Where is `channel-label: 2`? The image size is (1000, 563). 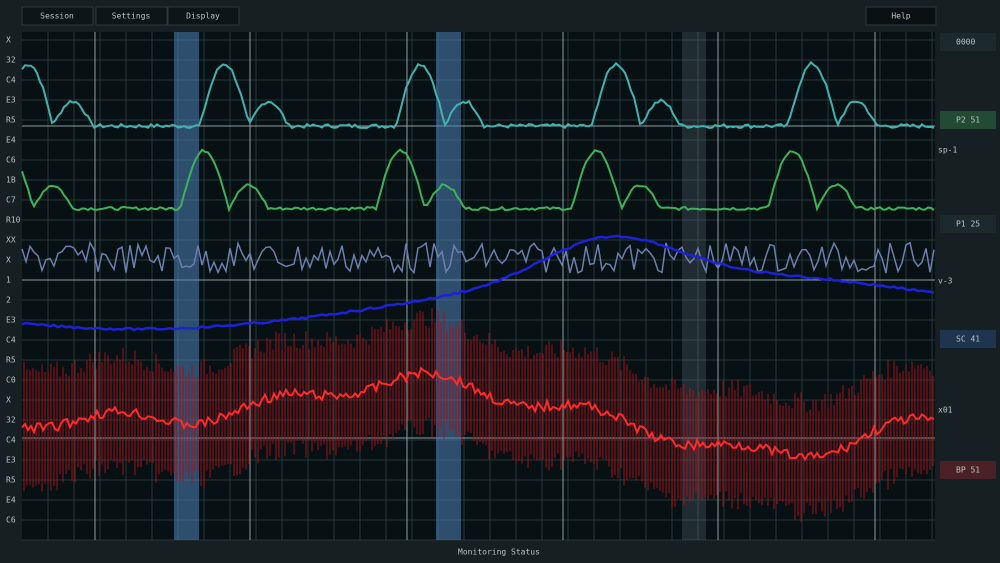
channel-label: 2 is located at coordinates (8, 300).